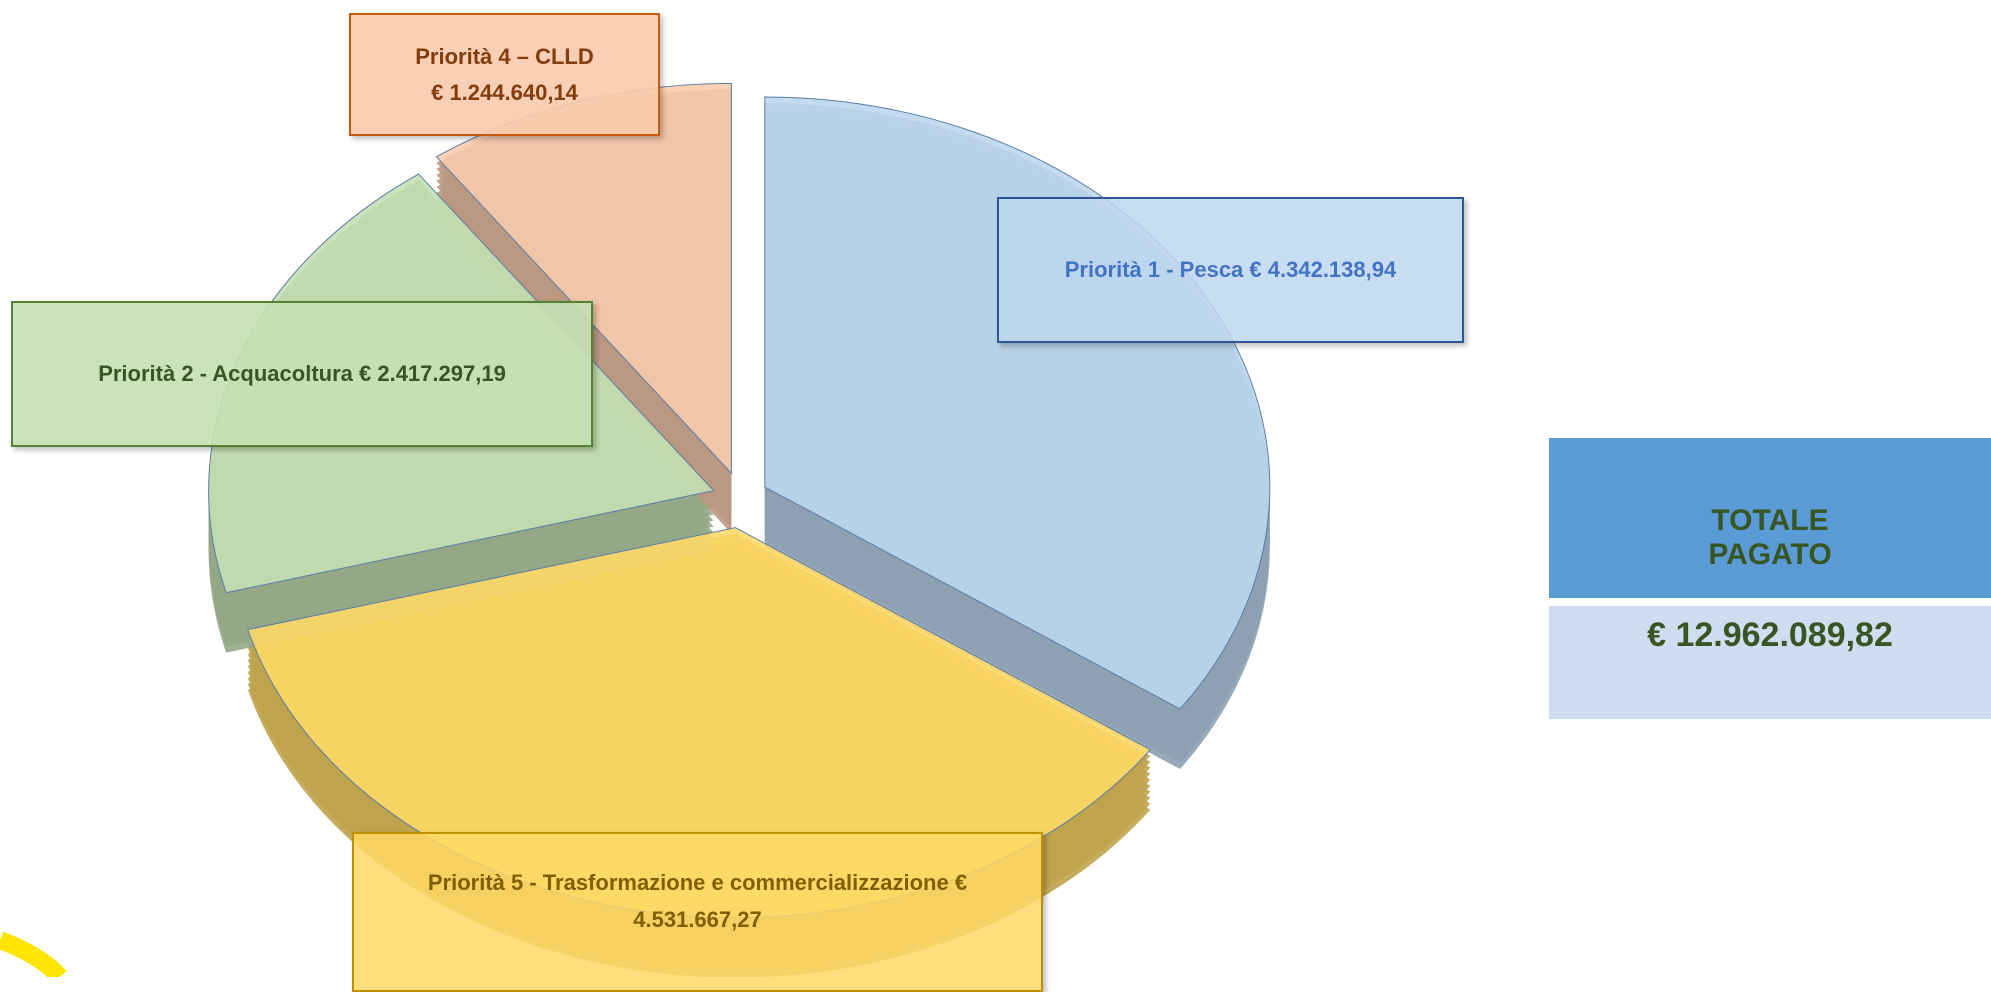 The height and width of the screenshot is (992, 1991). Describe the element at coordinates (504, 74) in the screenshot. I see `slice-label: Priorità 4 – CLLD € 1.244.640,14` at that location.